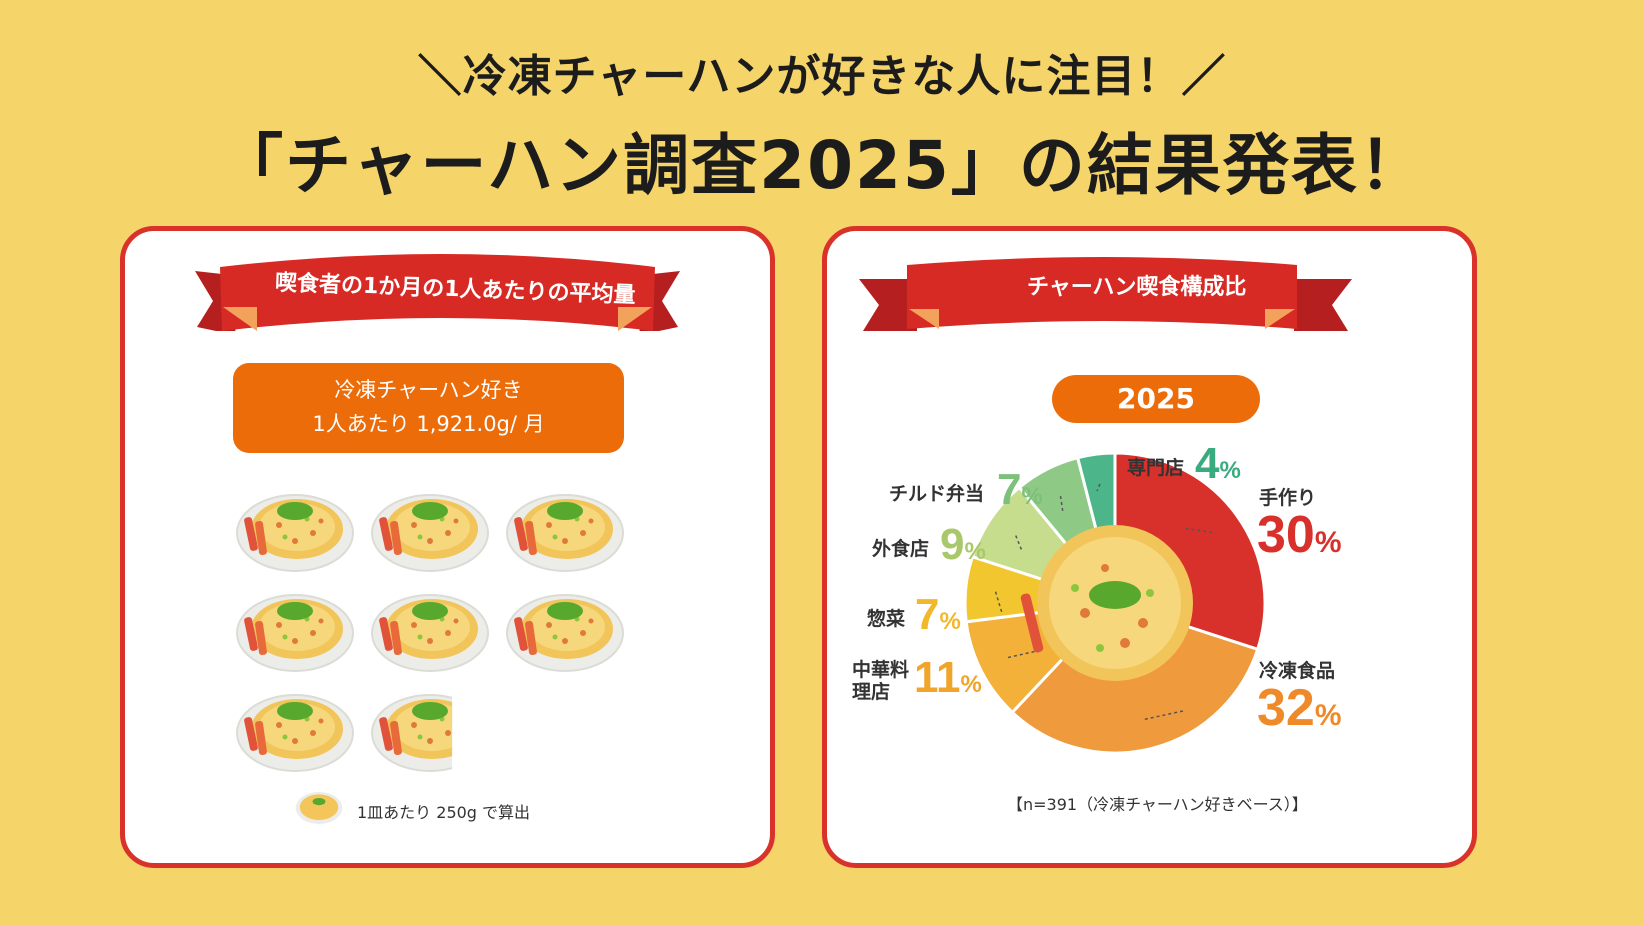 Image resolution: width=1644 pixels, height=925 pixels. Describe the element at coordinates (1297, 671) in the screenshot. I see `pie-label-2: 冷凍食品` at that location.